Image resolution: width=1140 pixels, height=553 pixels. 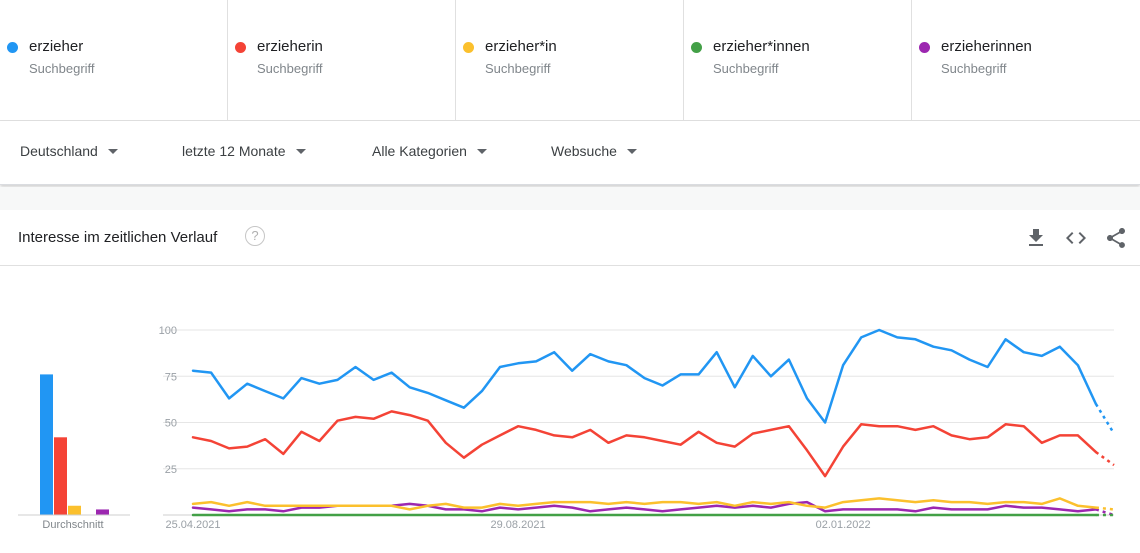 What do you see at coordinates (419, 151) in the screenshot?
I see `category-label: Alle Kategorien` at bounding box center [419, 151].